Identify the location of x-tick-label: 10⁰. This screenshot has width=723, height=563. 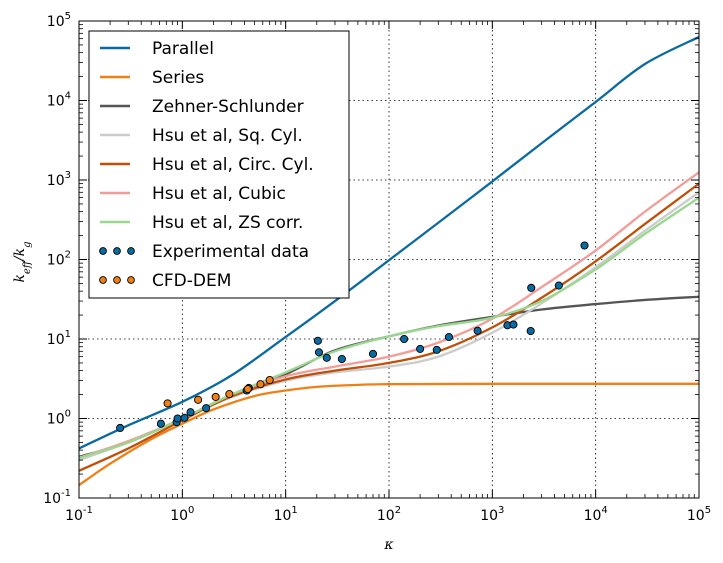
(182, 514).